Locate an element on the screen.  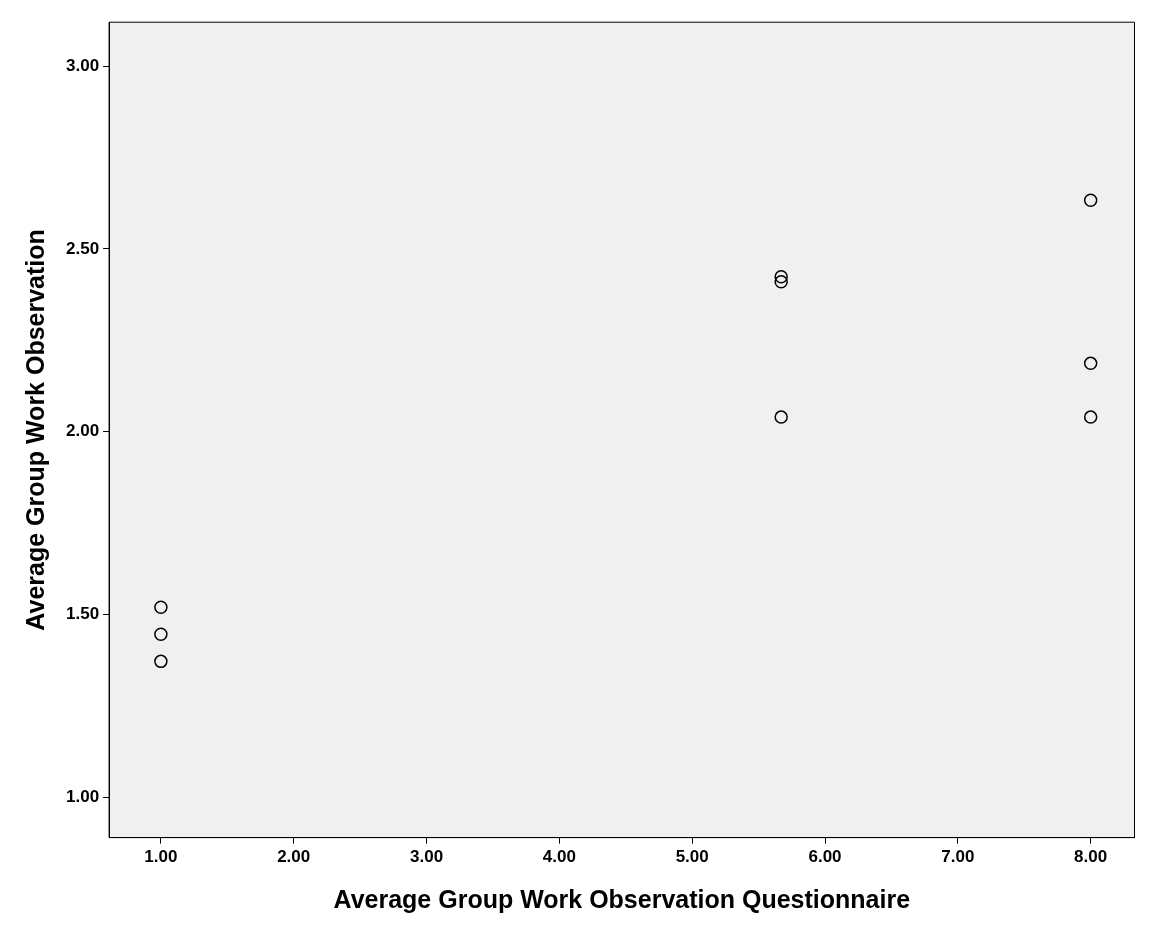
x-tick-label: 4.00 is located at coordinates (559, 857).